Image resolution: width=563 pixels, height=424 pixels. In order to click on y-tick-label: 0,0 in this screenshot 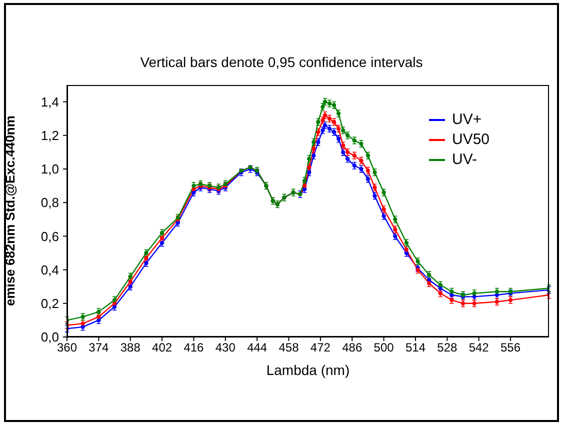, I will do `click(49, 337)`.